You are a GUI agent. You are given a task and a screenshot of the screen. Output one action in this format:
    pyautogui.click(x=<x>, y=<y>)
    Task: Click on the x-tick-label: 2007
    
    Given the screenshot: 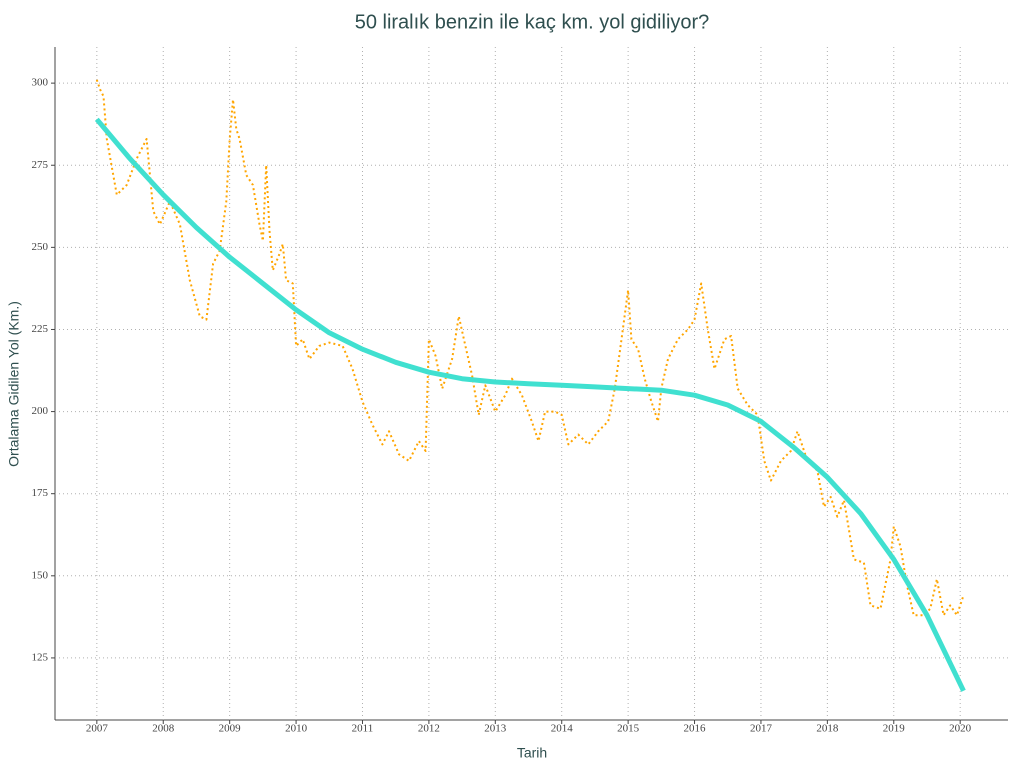 What is the action you would take?
    pyautogui.click(x=97, y=729)
    